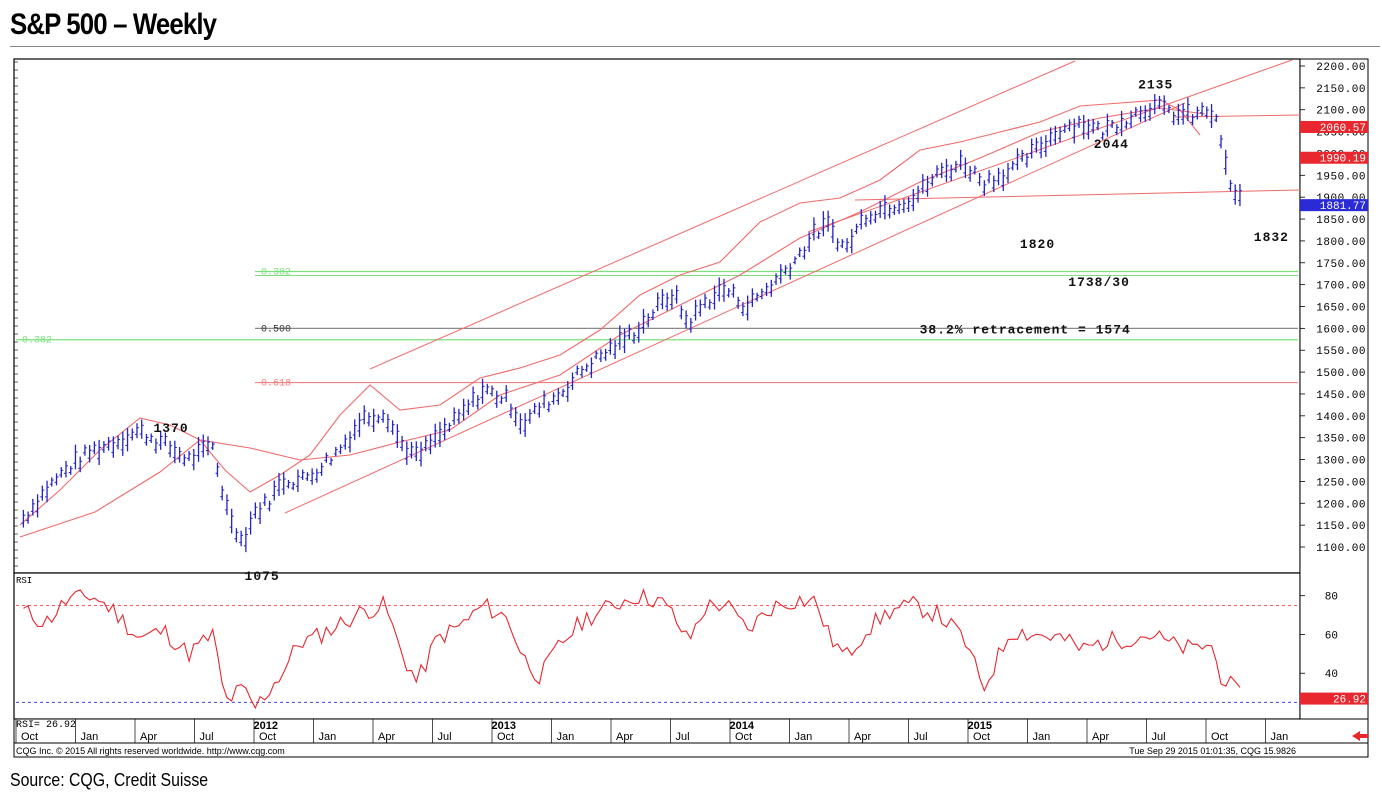 This screenshot has width=1382, height=800. Describe the element at coordinates (1271, 237) in the screenshot. I see `annotation-label: 1832` at that location.